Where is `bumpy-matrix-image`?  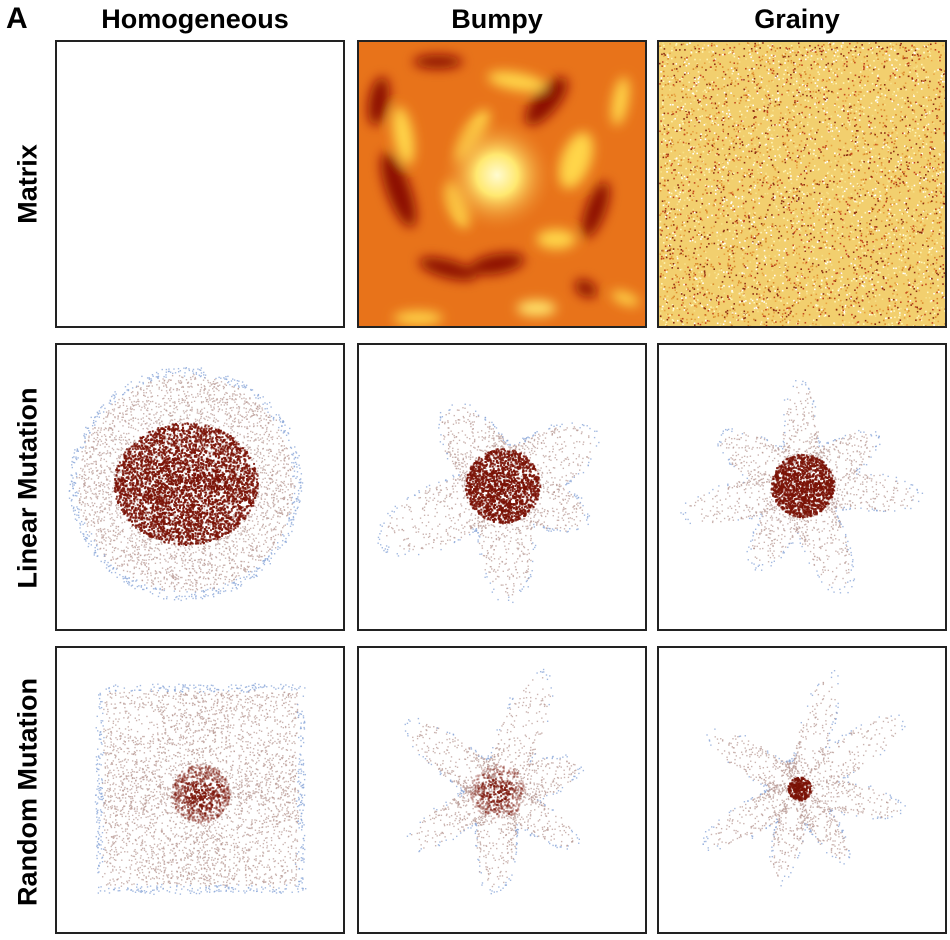 bumpy-matrix-image is located at coordinates (502, 184).